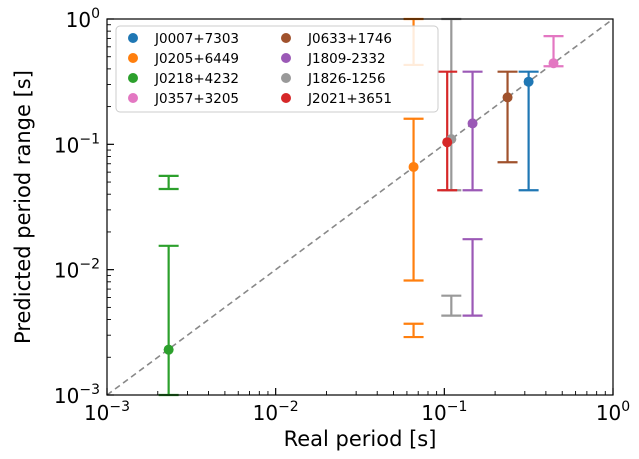 This screenshot has height=459, width=639. I want to click on x-axis-label: Real period [s], so click(360, 439).